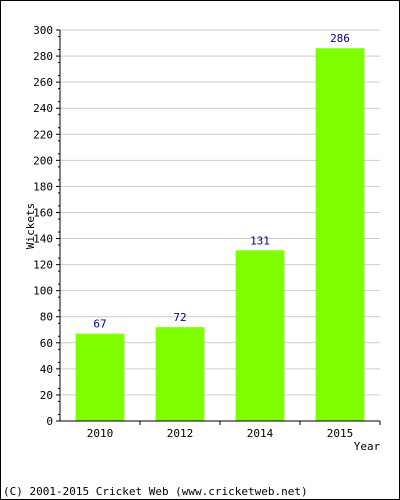  Describe the element at coordinates (260, 240) in the screenshot. I see `value-label-2014: 131` at that location.